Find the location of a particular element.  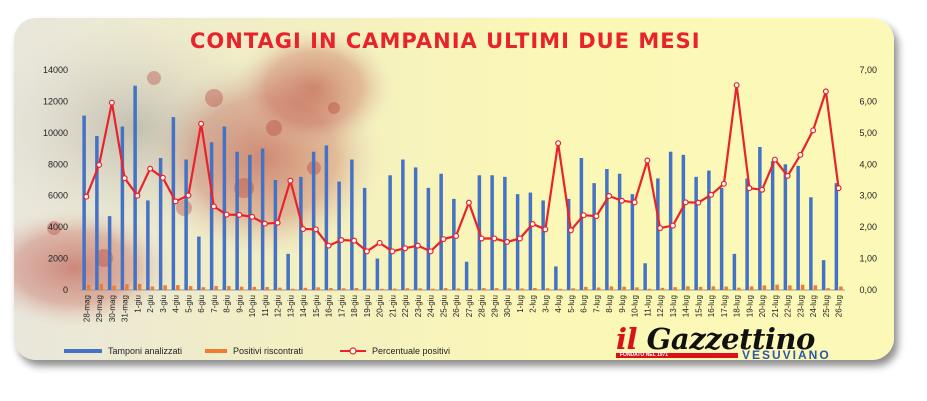

x-tick-label: 7-lug is located at coordinates (596, 304).